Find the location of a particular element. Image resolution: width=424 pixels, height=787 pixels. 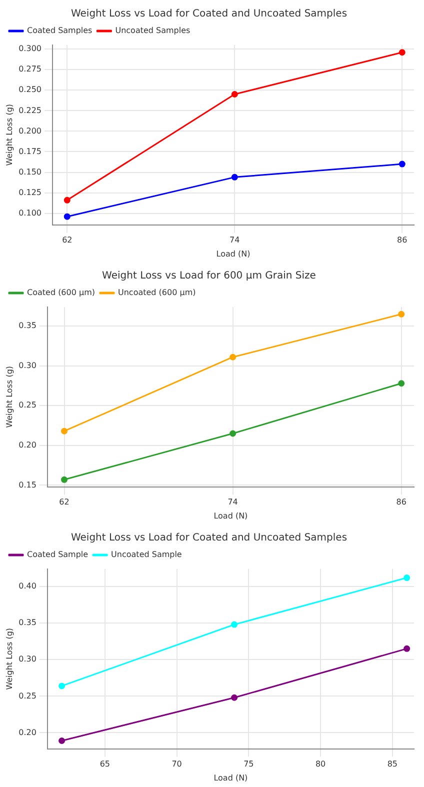

chart-title: Weight Loss vs Load for 600 µm Grain Size is located at coordinates (209, 276).